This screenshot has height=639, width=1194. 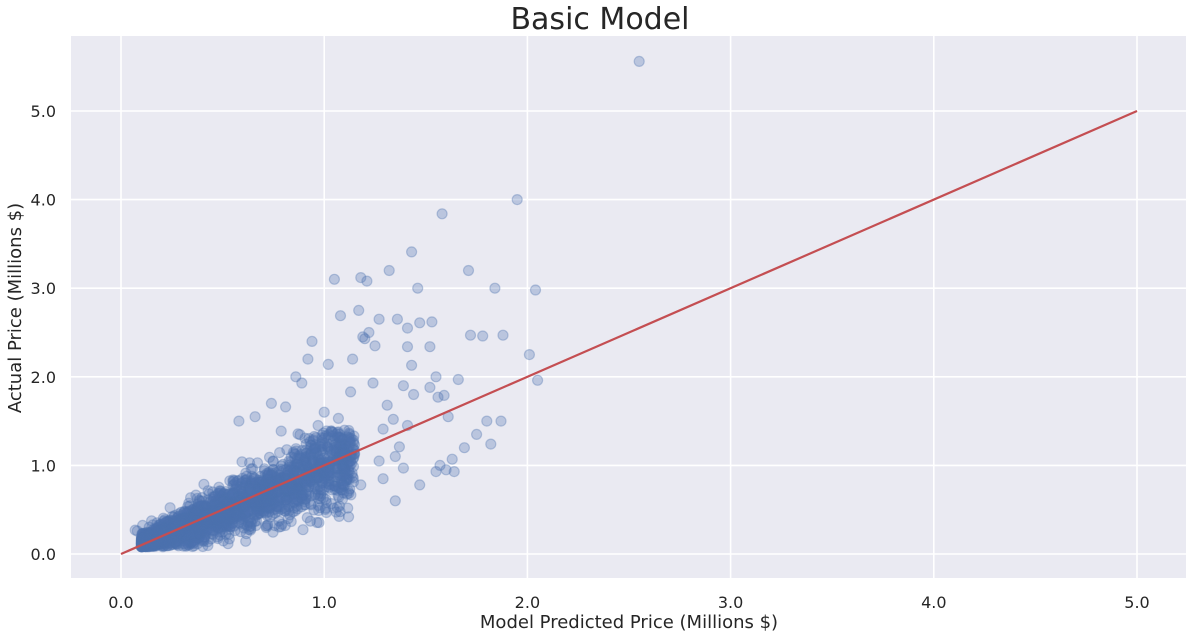 I want to click on scatter-point-2052, so click(x=342, y=451).